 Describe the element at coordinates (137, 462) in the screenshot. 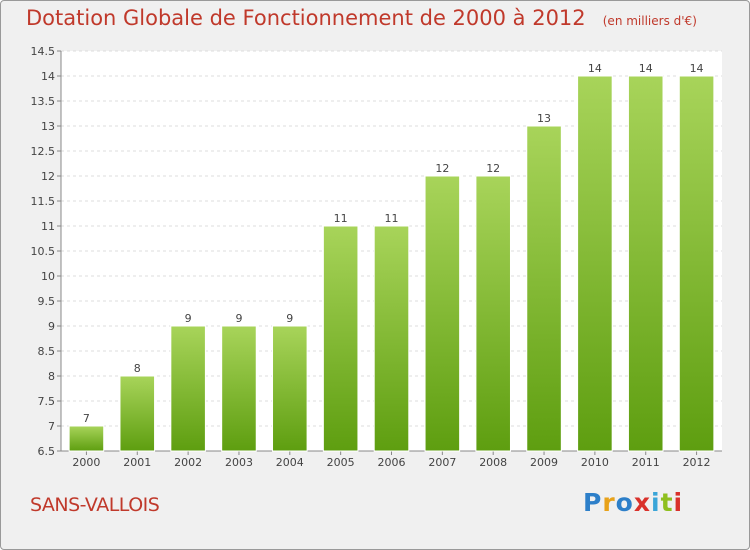

I see `x-tick-label: 2001` at that location.